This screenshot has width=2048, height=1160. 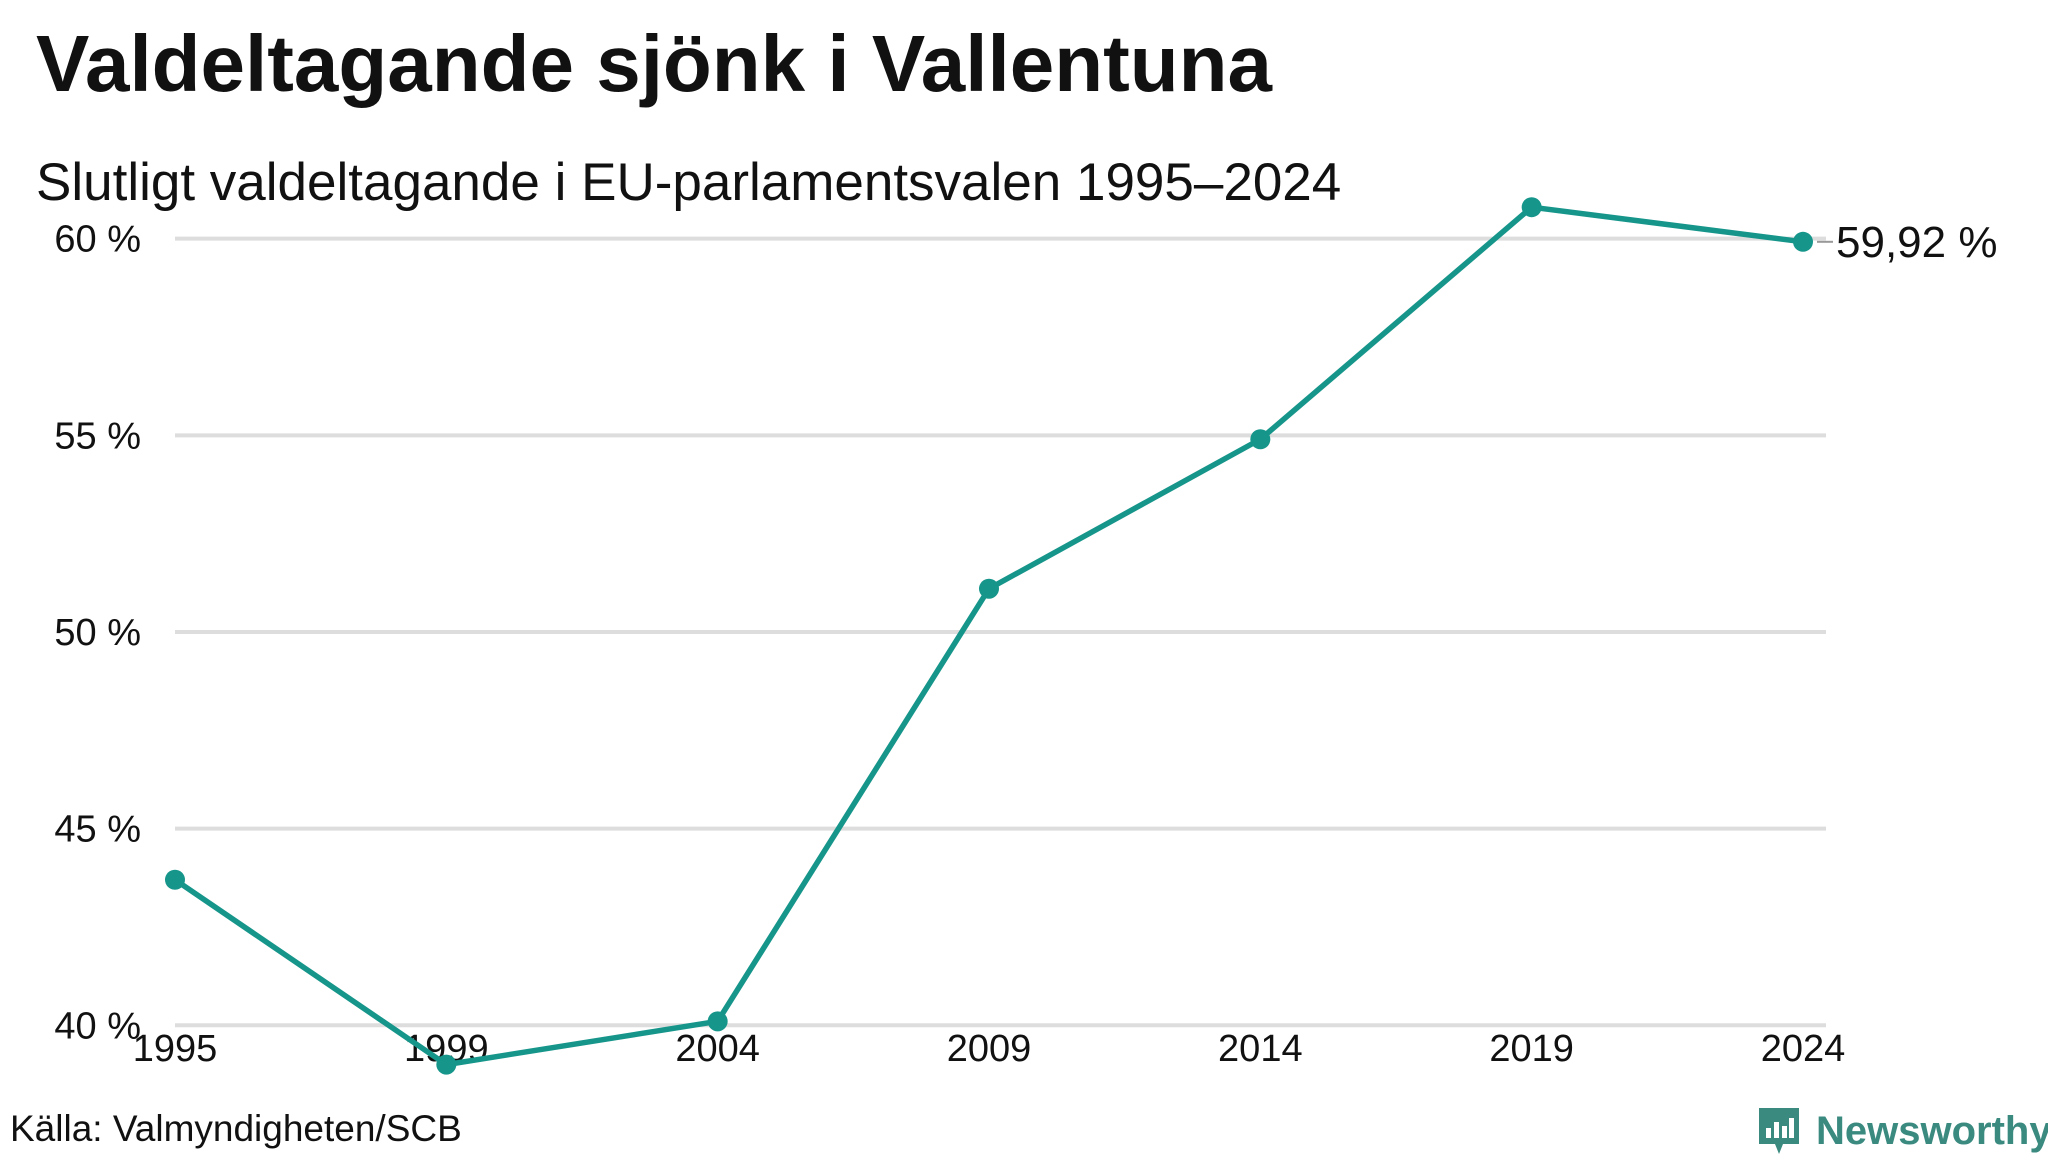 I want to click on x-tick-label: 2014, so click(x=1260, y=1049).